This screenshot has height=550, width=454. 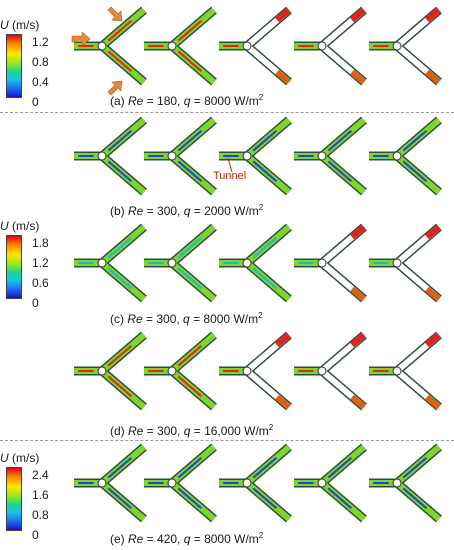 I want to click on legend-tick: 1.8, so click(x=40, y=243).